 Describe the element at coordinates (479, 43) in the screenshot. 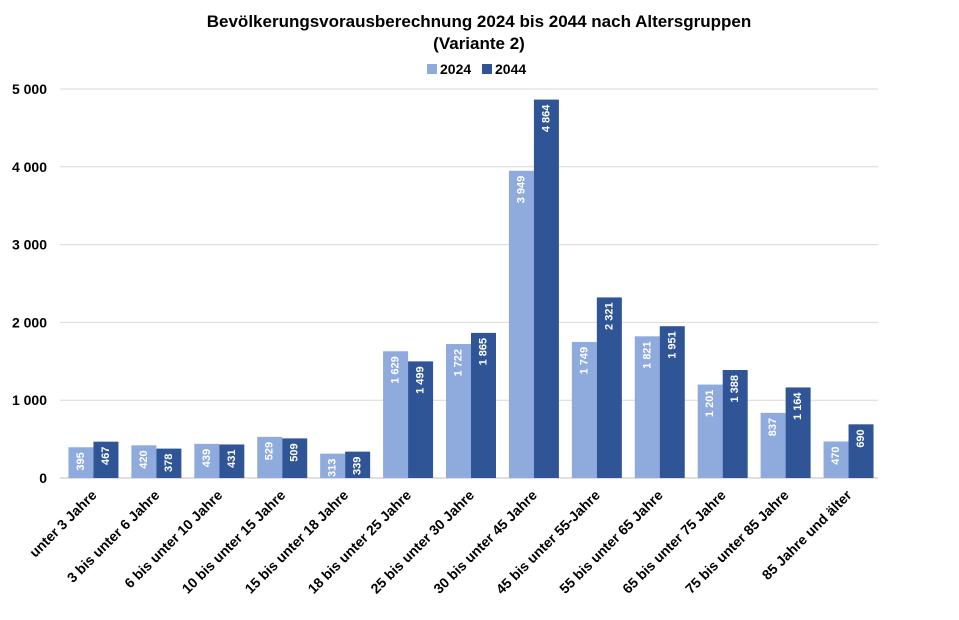

I see `chart-title-line-2: (Variante 2)` at that location.